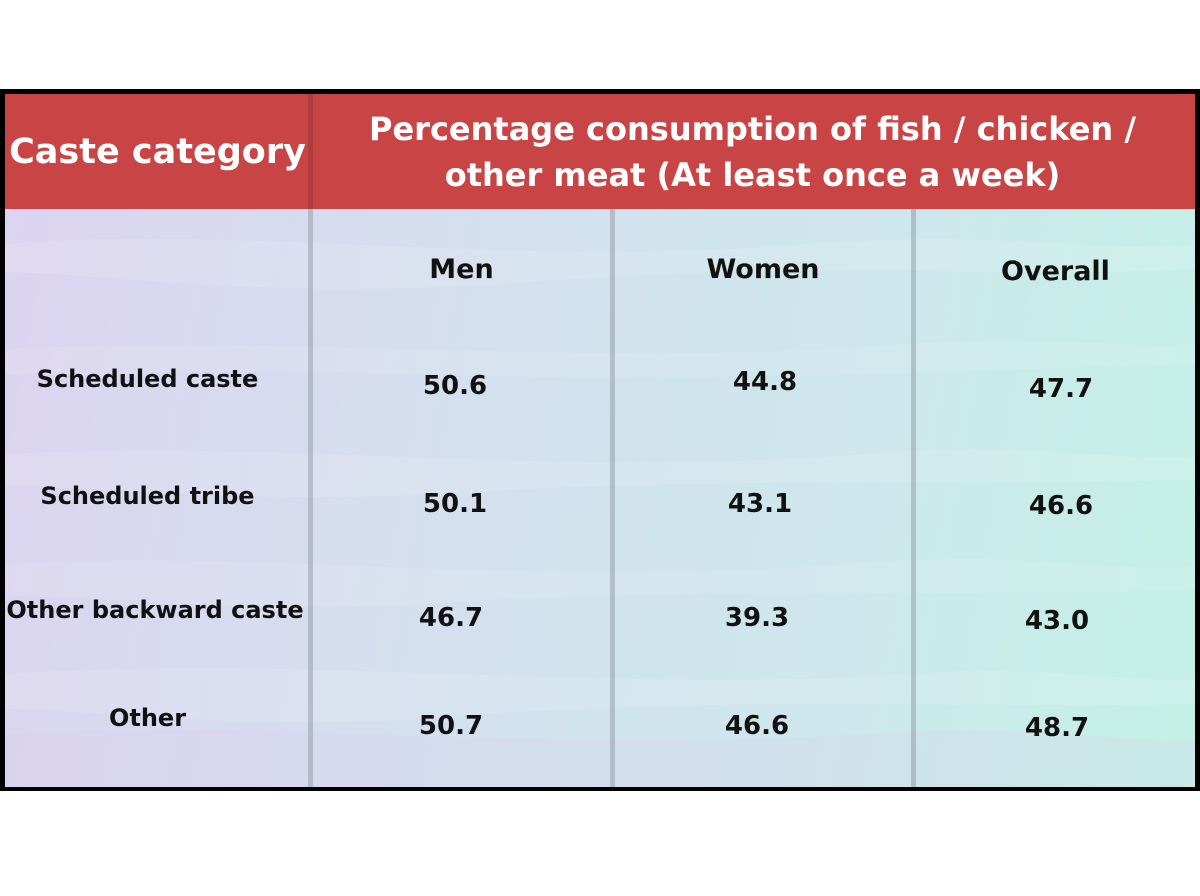  What do you see at coordinates (461, 269) in the screenshot?
I see `column-header-men: Men` at bounding box center [461, 269].